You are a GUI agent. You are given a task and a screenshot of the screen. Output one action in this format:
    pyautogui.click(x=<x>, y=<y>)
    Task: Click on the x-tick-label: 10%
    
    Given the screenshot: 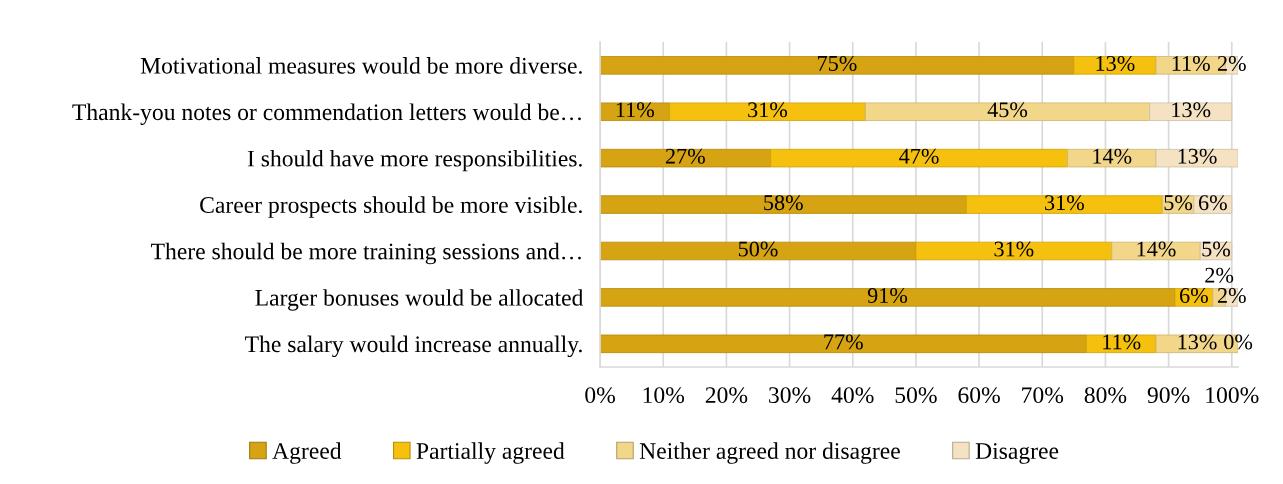 What is the action you would take?
    pyautogui.click(x=664, y=395)
    